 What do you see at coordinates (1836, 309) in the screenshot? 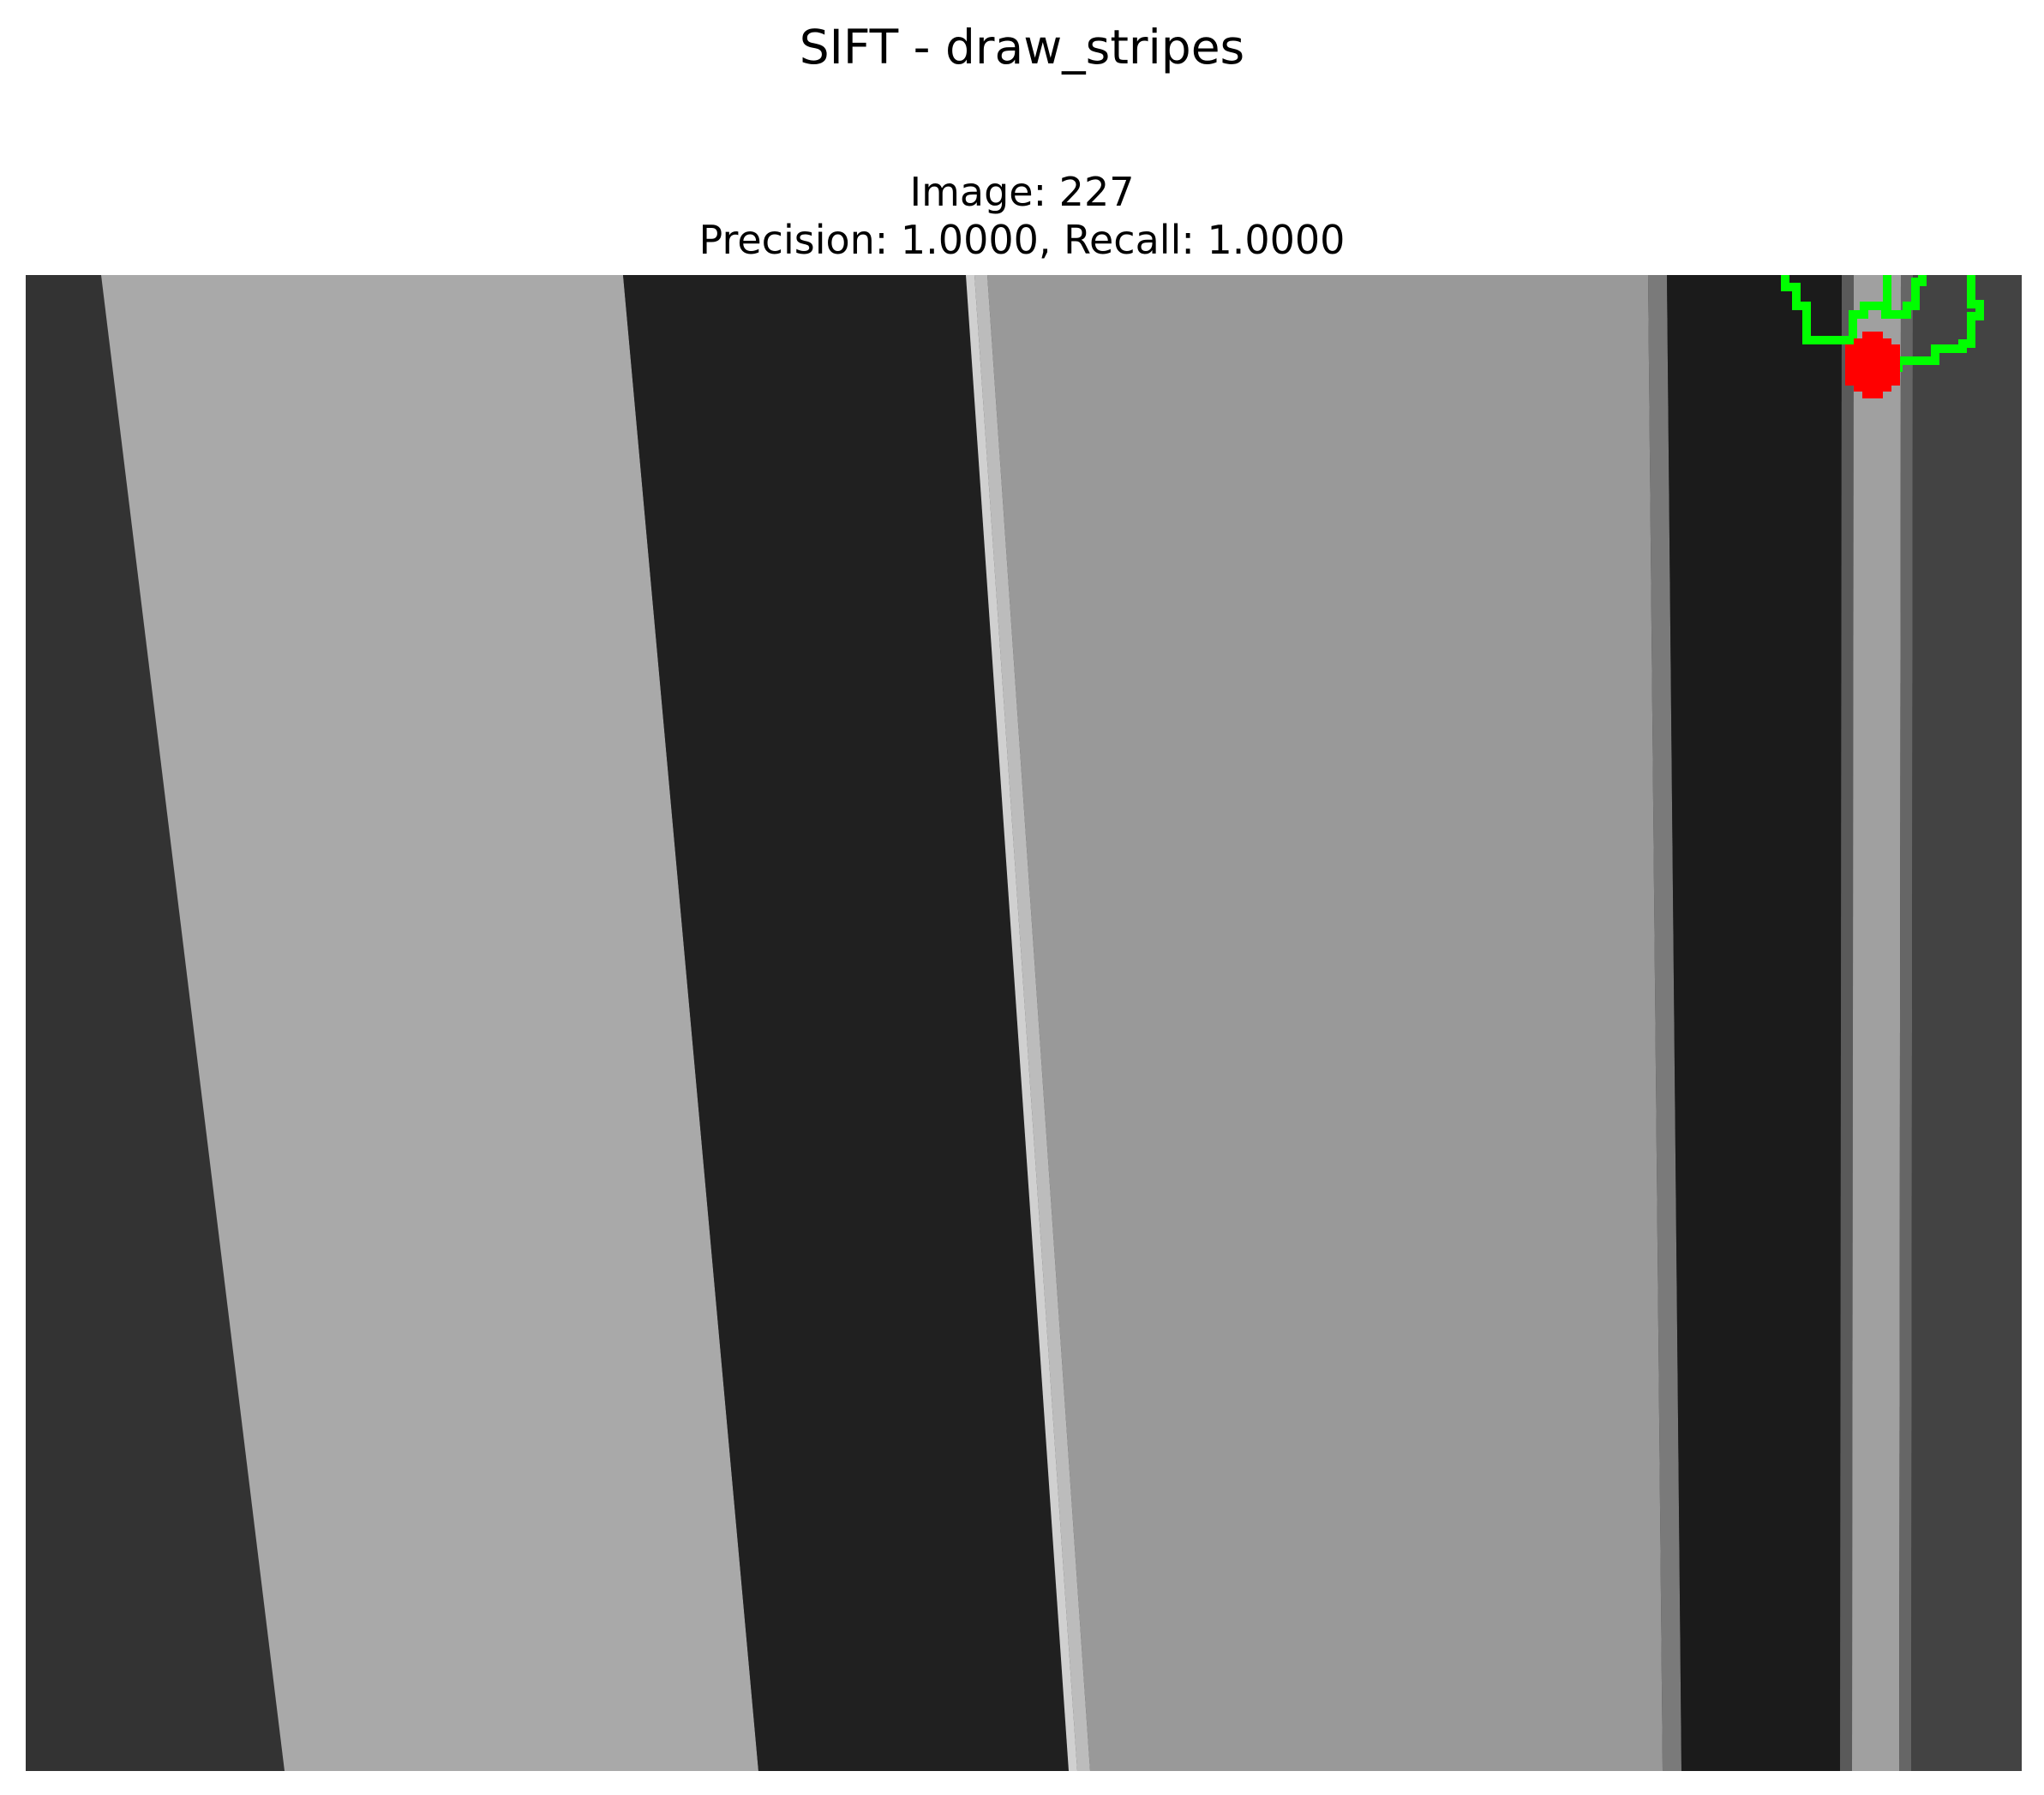
I see `ground-truth-outline-left` at bounding box center [1836, 309].